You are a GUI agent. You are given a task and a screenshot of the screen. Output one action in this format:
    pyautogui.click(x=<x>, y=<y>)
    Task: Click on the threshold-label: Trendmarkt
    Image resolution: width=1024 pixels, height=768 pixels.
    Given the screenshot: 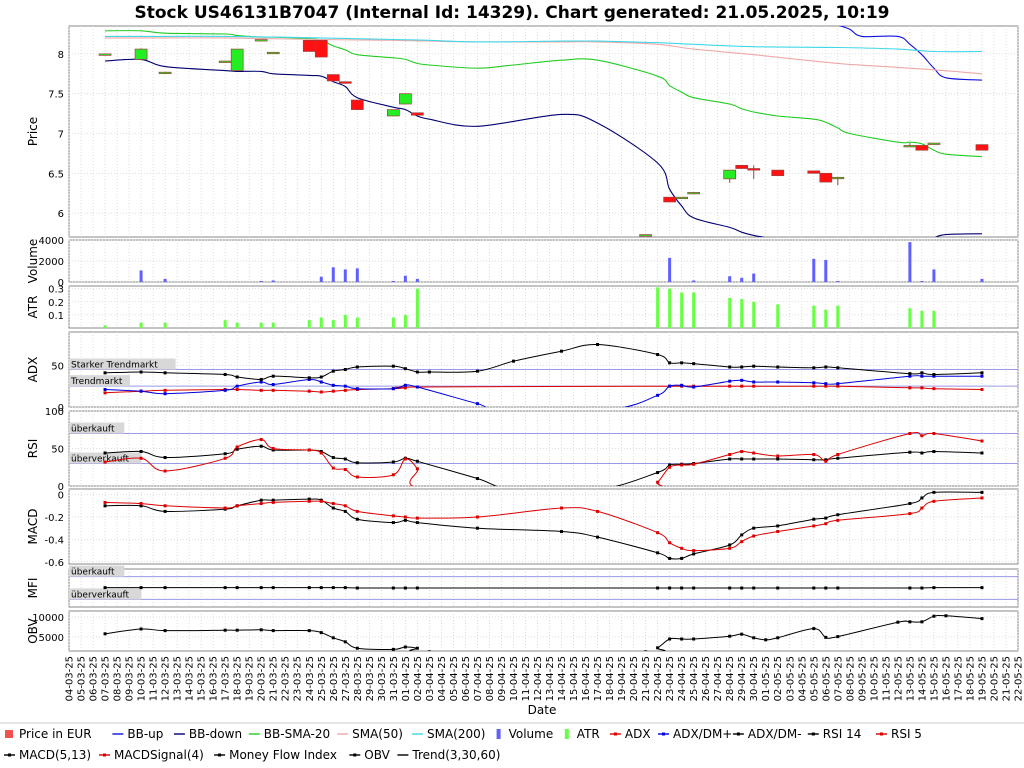 What is the action you would take?
    pyautogui.click(x=96, y=382)
    